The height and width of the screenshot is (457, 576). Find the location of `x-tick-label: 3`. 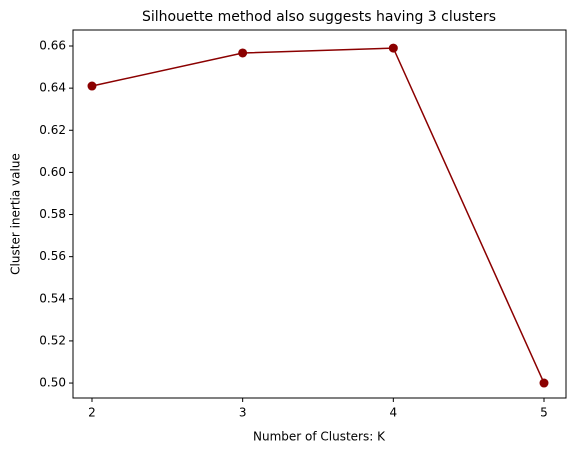

x-tick-label: 3 is located at coordinates (243, 413).